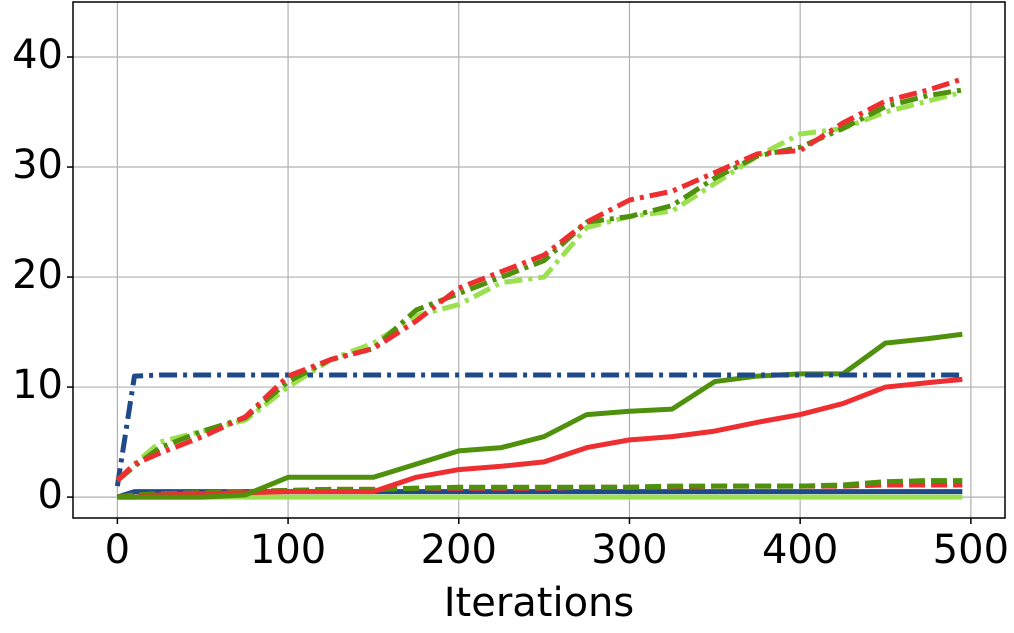 Image resolution: width=1014 pixels, height=633 pixels. Describe the element at coordinates (37, 55) in the screenshot. I see `y-tick-label: 40` at that location.